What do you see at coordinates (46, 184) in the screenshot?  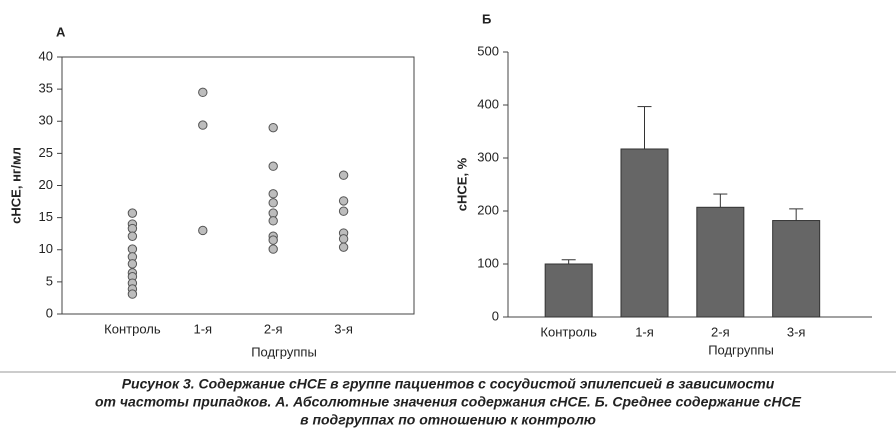 I see `y-tick-label: 20` at bounding box center [46, 184].